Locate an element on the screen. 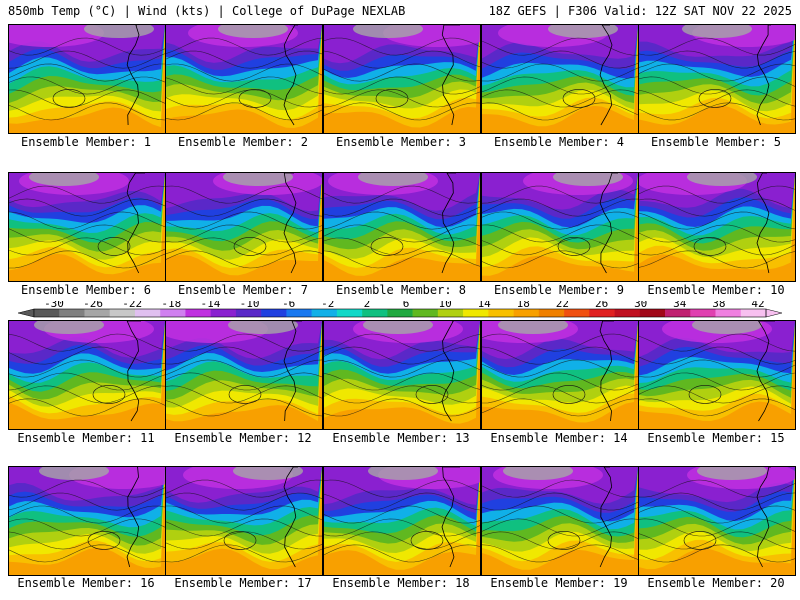 The width and height of the screenshot is (800, 600). ensemble-member-label: Ensemble Member: 9 is located at coordinates (559, 290).